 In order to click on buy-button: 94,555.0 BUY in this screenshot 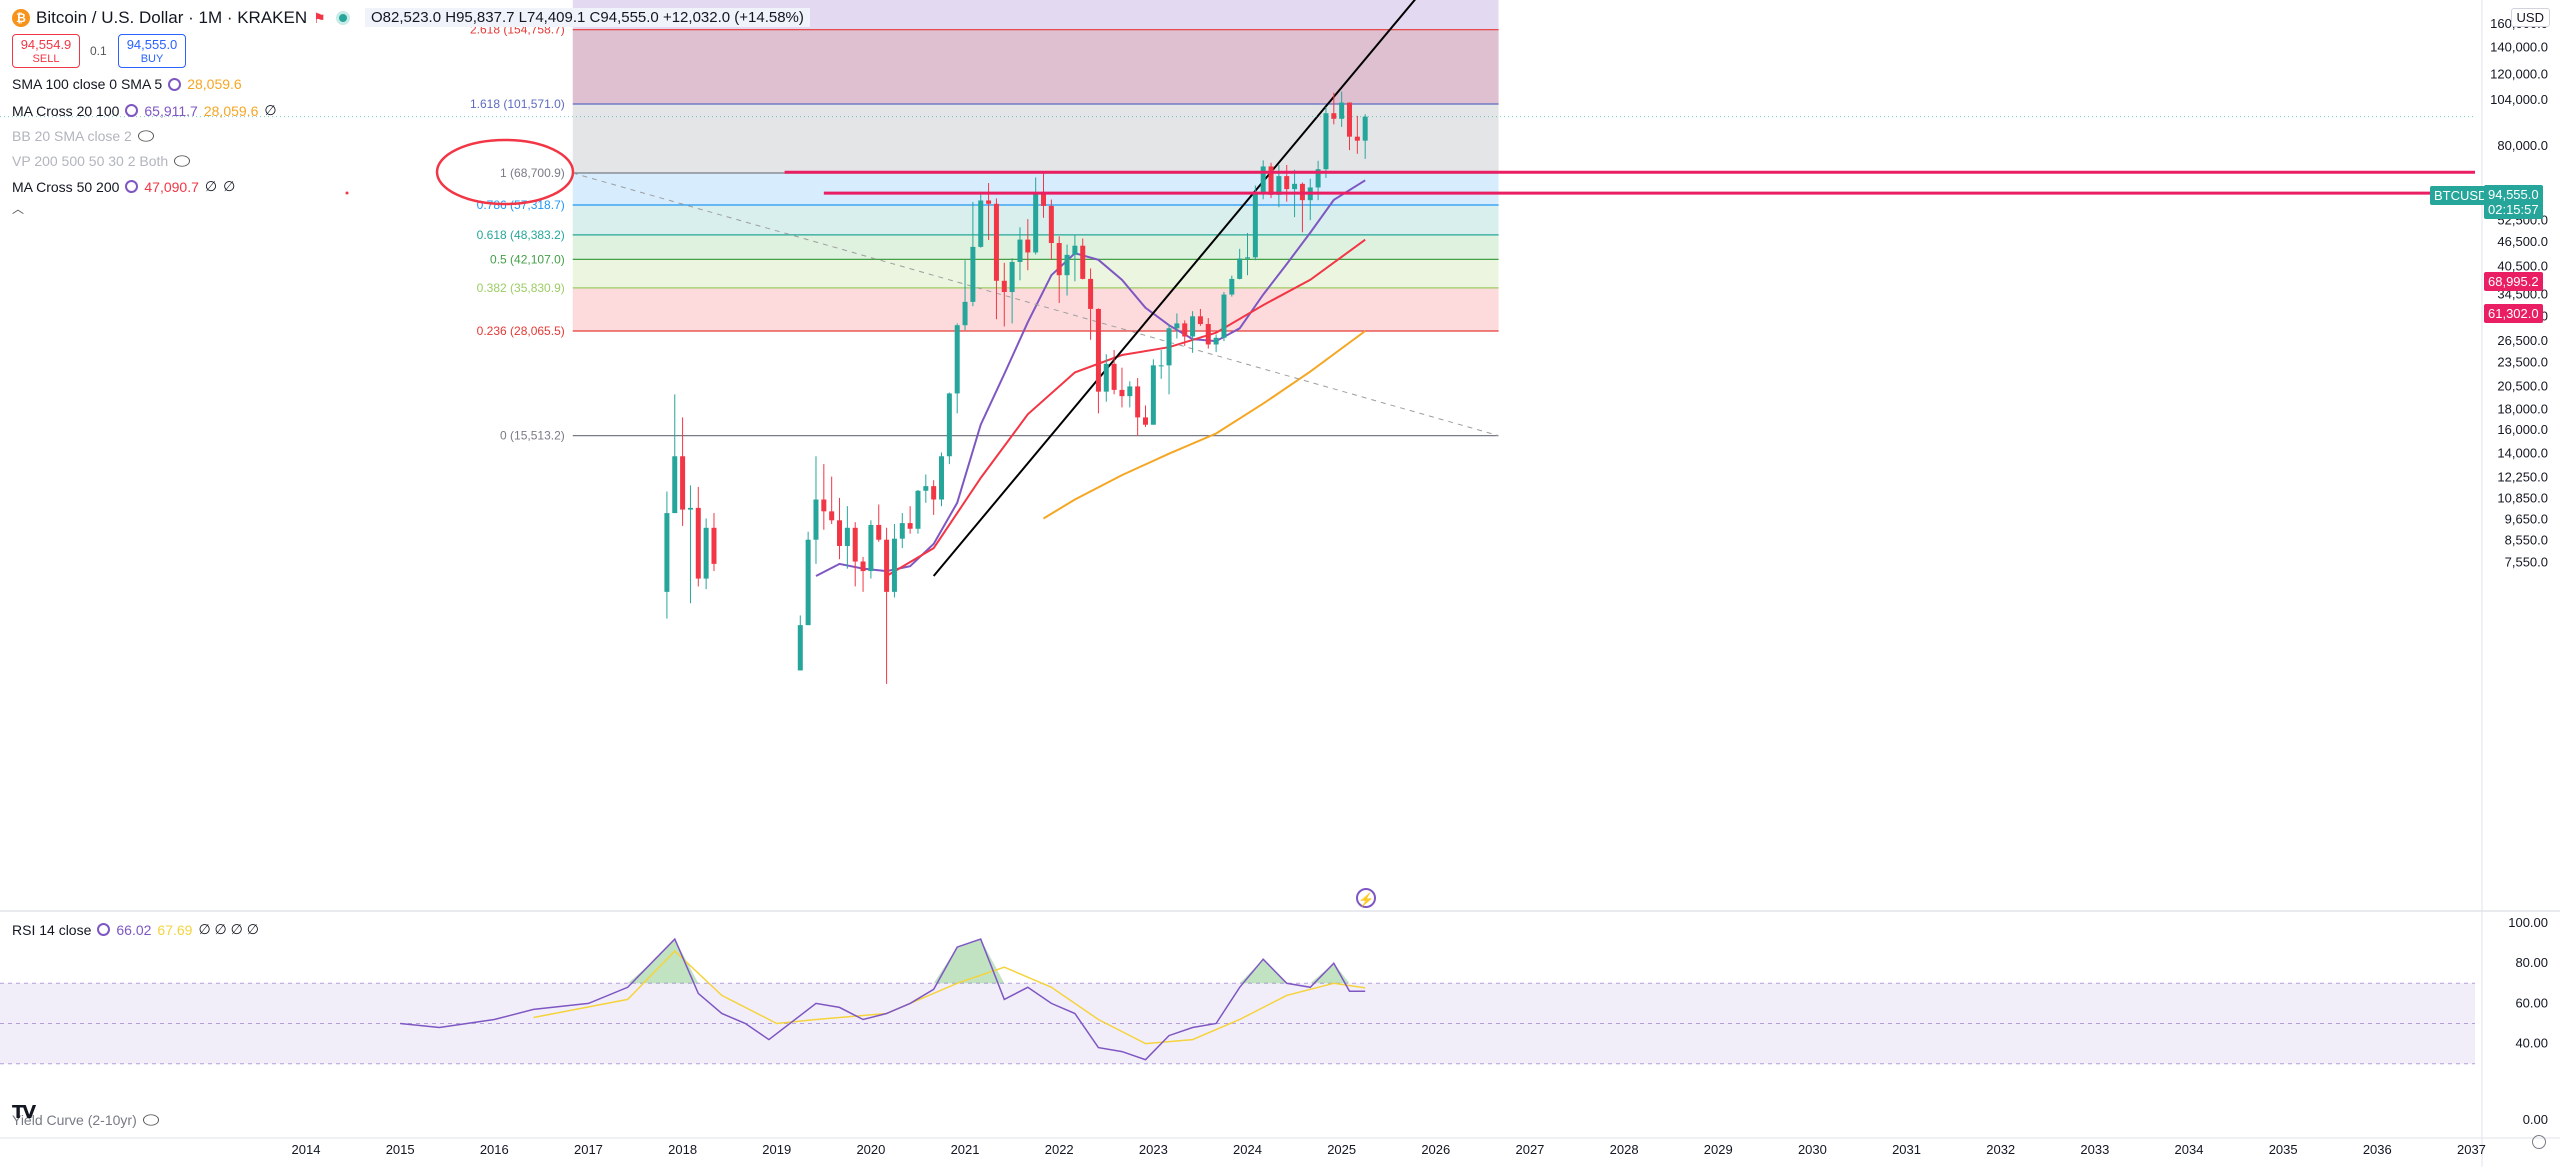, I will do `click(152, 51)`.